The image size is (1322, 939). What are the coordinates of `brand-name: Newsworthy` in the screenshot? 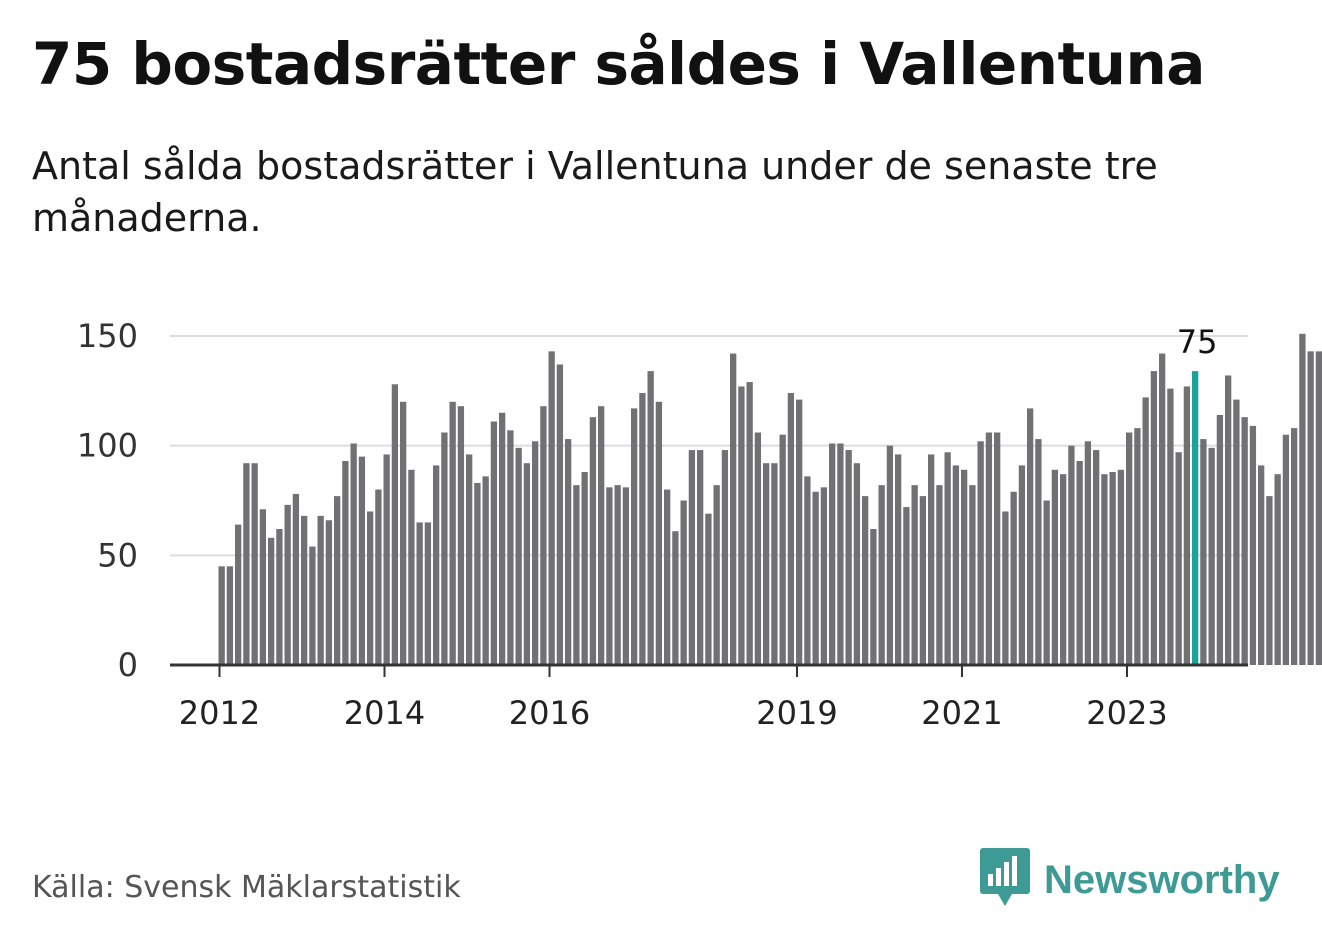 It's located at (1162, 879).